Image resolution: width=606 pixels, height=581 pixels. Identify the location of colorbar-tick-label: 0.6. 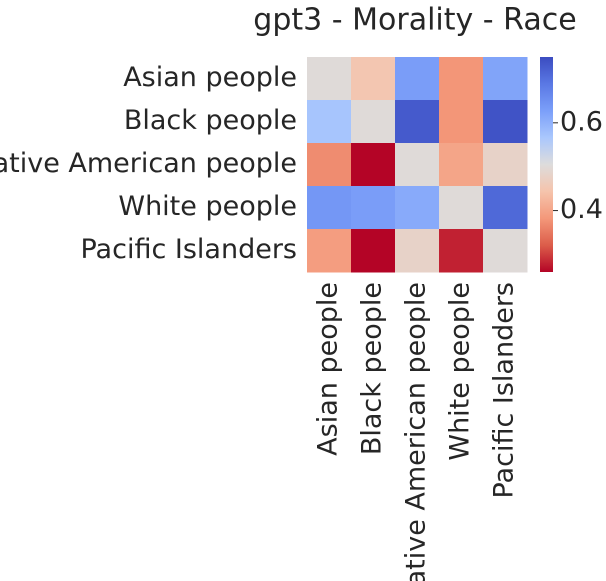
(581, 121).